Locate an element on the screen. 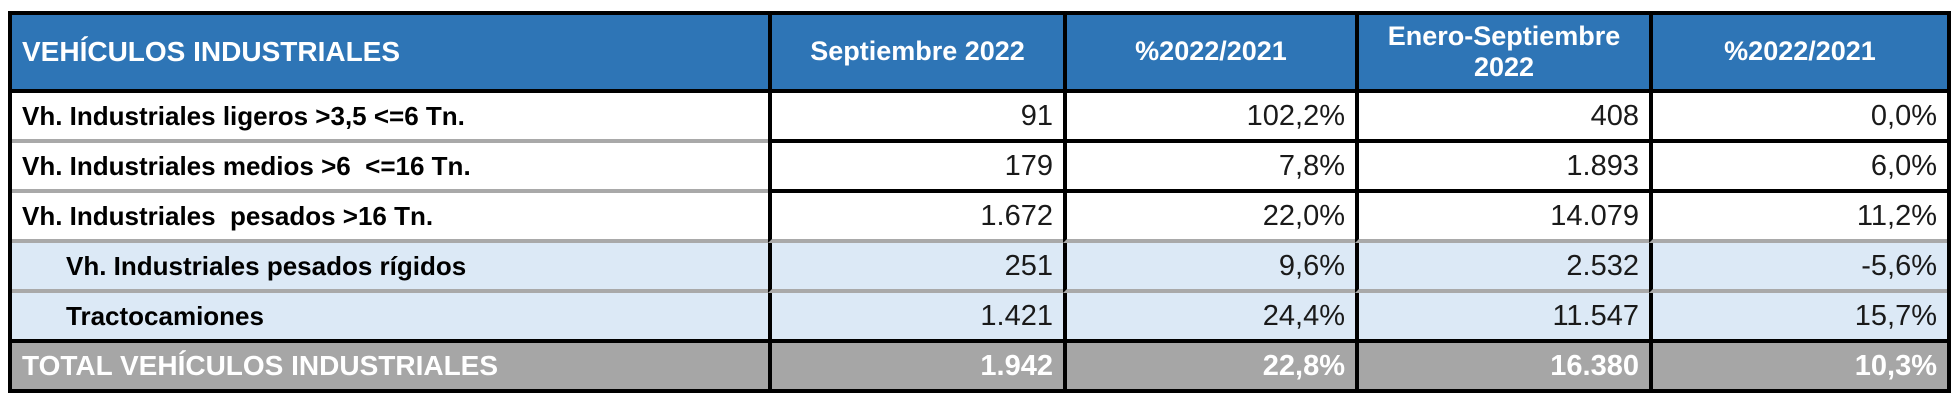 This screenshot has height=406, width=1959. cell-ytd-pct: 11,2% is located at coordinates (1798, 218).